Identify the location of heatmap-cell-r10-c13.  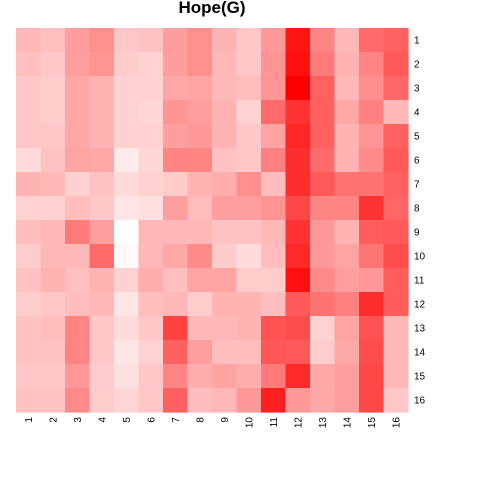
(323, 256).